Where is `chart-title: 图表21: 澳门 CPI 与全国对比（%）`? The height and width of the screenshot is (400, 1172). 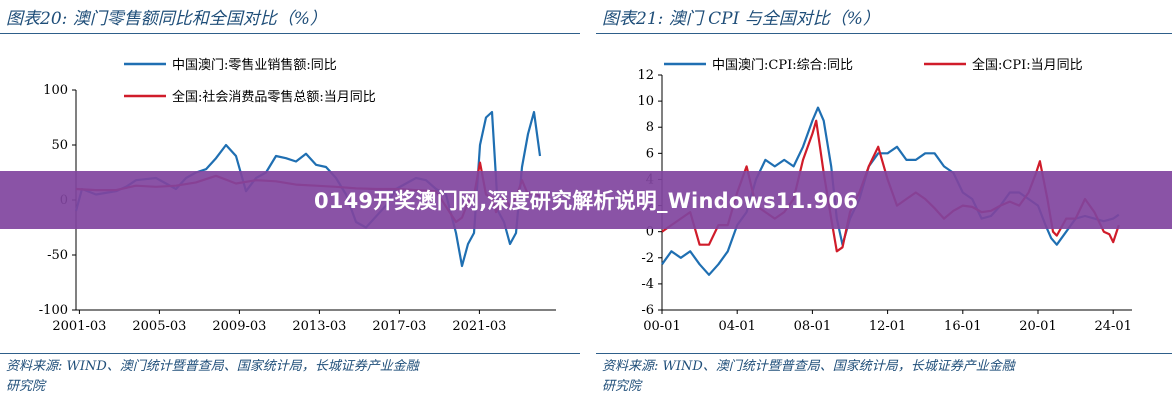 chart-title: 图表21: 澳门 CPI 与全国对比（%） is located at coordinates (741, 19).